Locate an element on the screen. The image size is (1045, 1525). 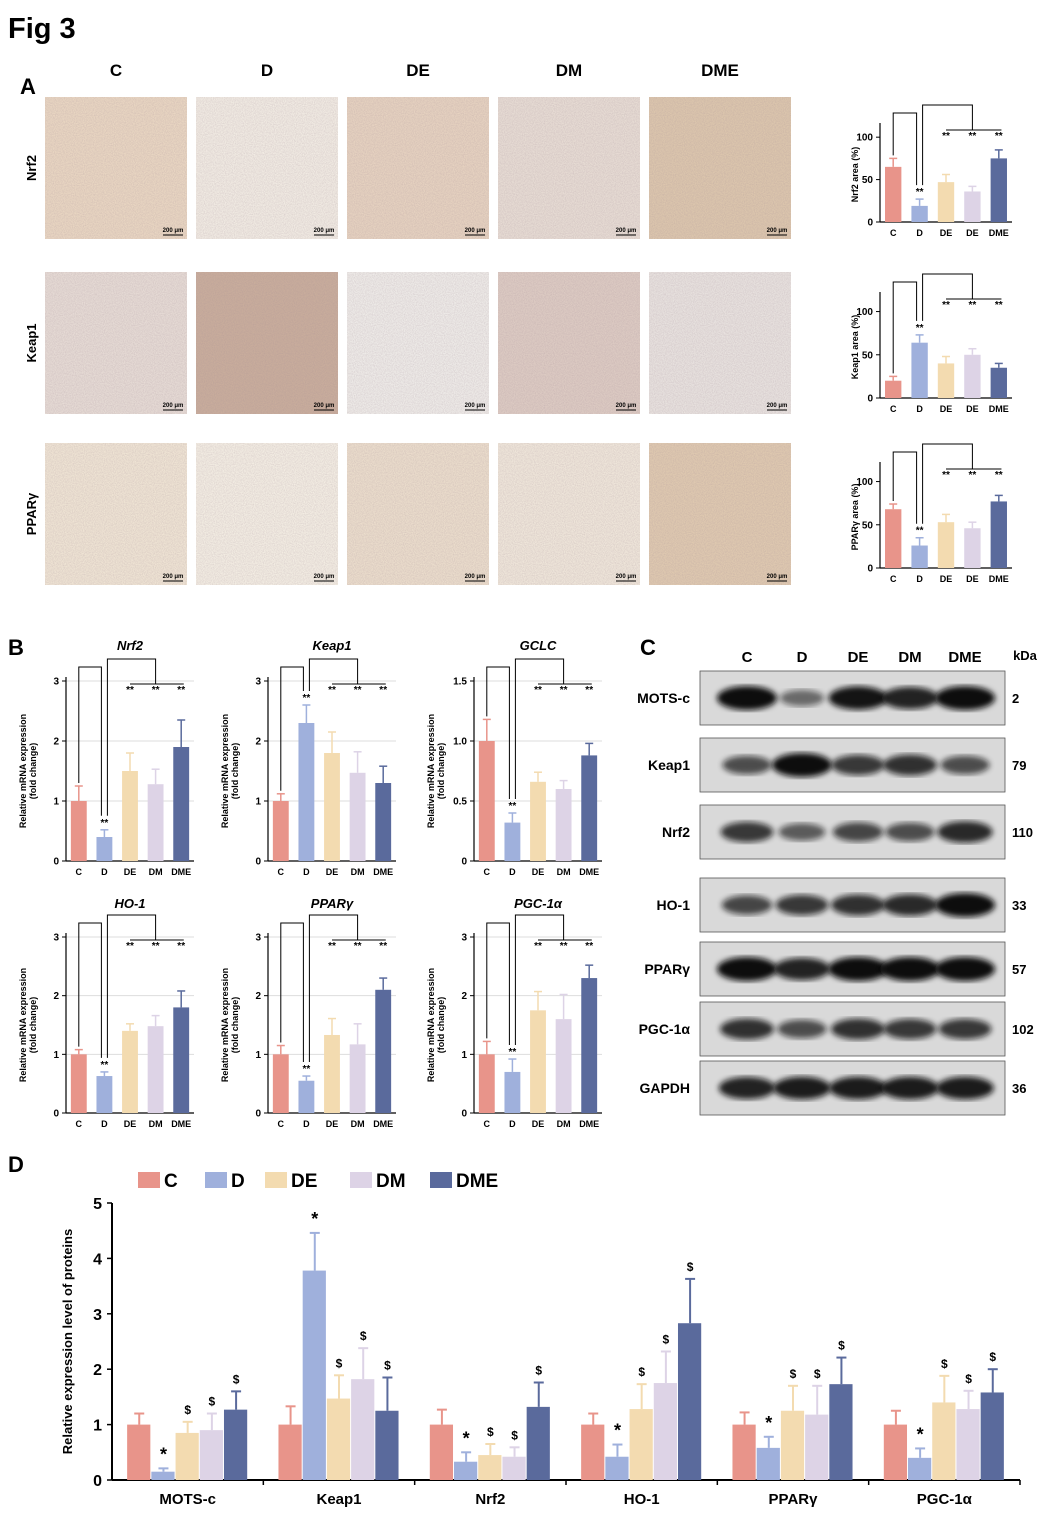
lane-label: DE is located at coordinates (858, 657).